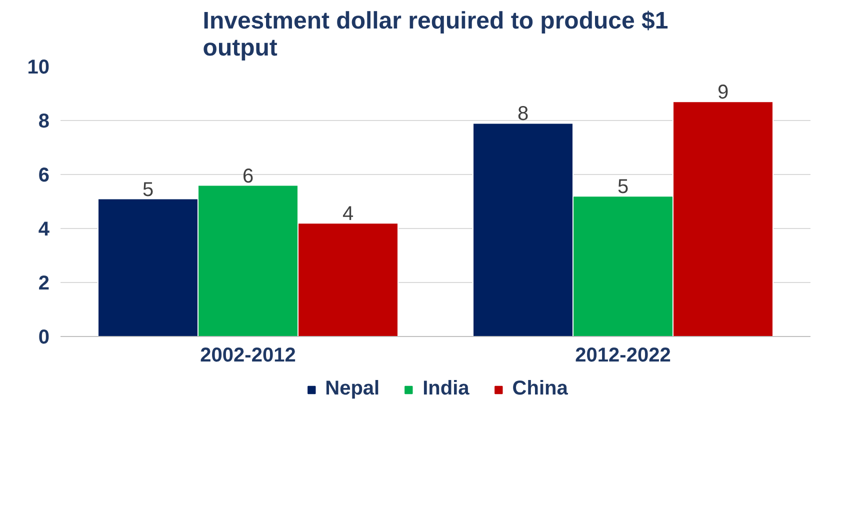  I want to click on y-tick-label: 6, so click(44, 175).